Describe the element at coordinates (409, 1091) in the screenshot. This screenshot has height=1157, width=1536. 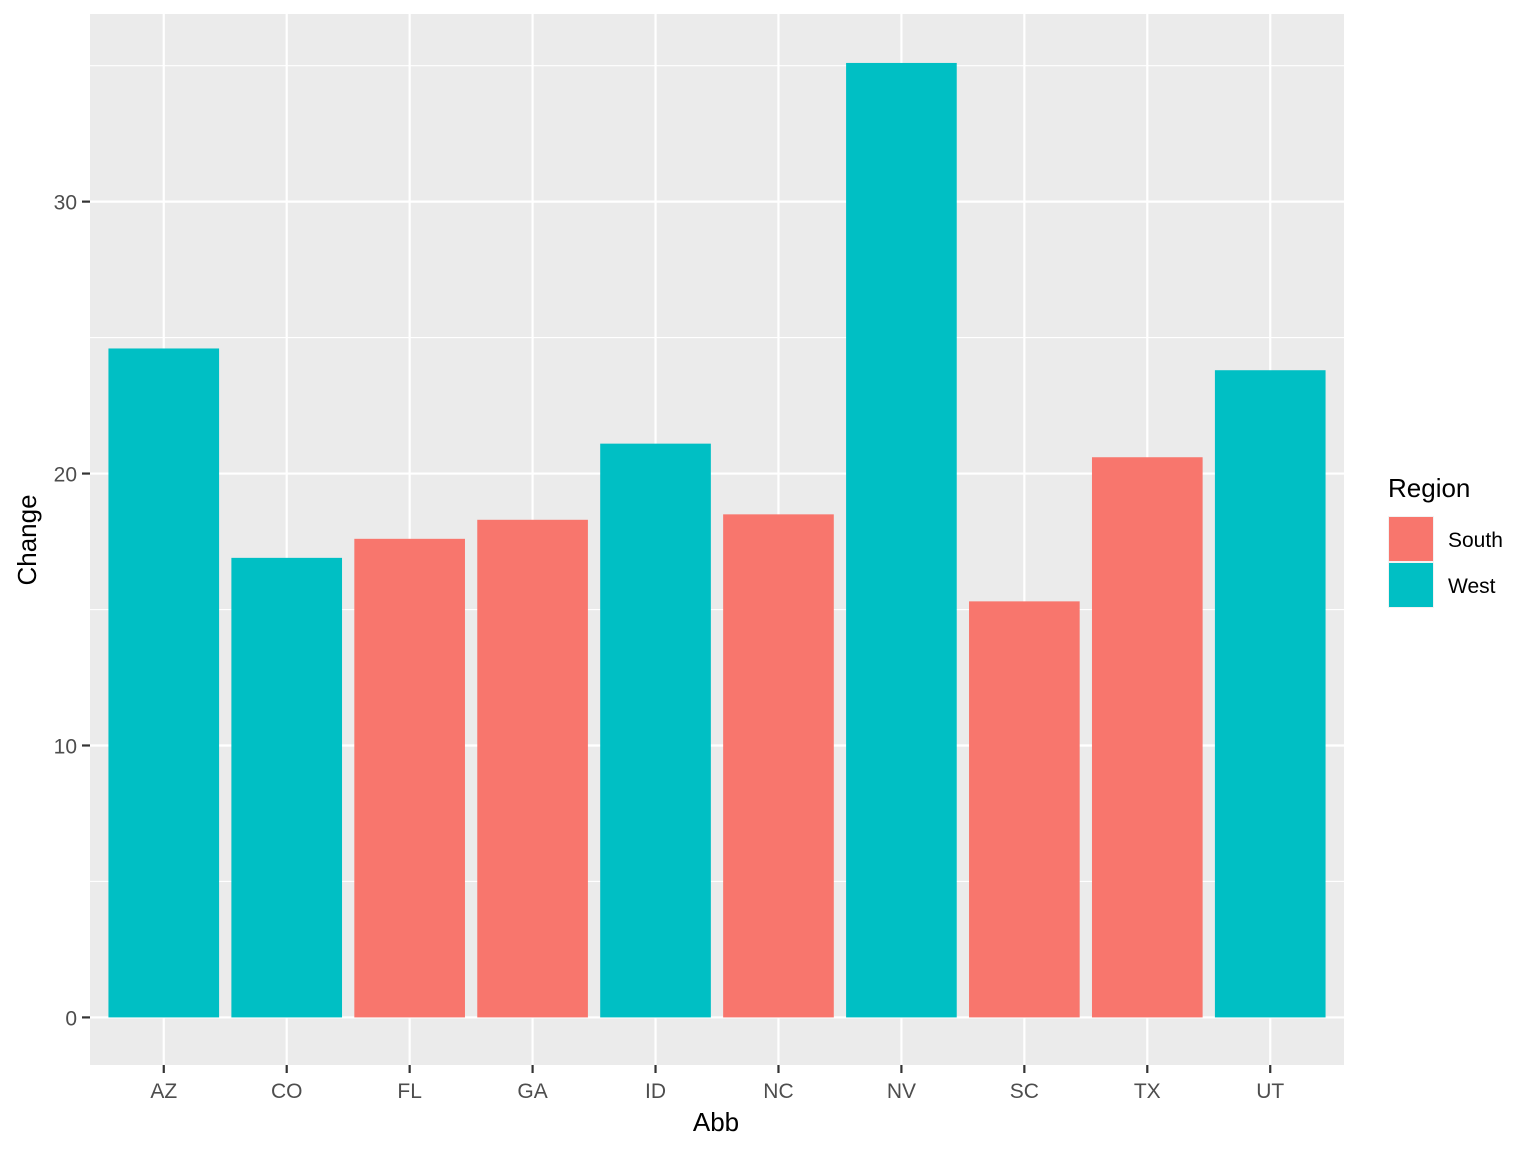
I see `x-tick-label: FL` at that location.